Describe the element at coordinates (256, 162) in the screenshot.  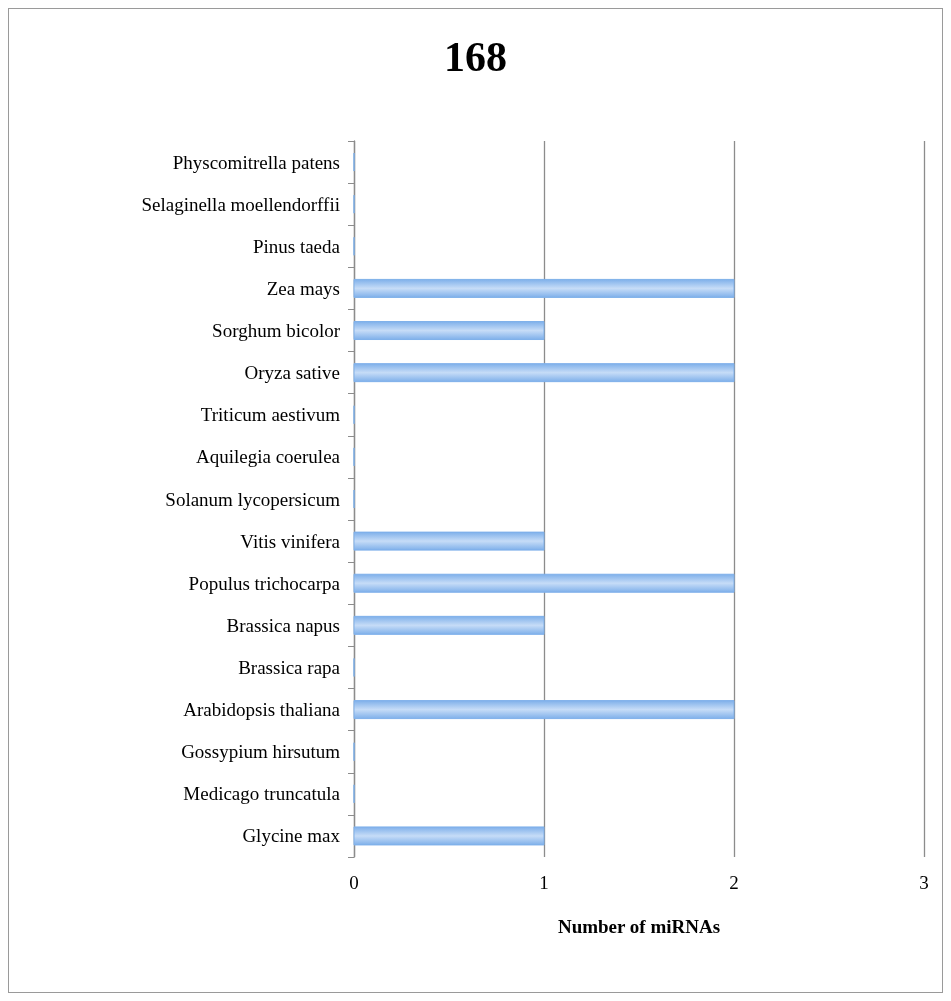
I see `y-tick-label: Physcomitrella patens` at that location.